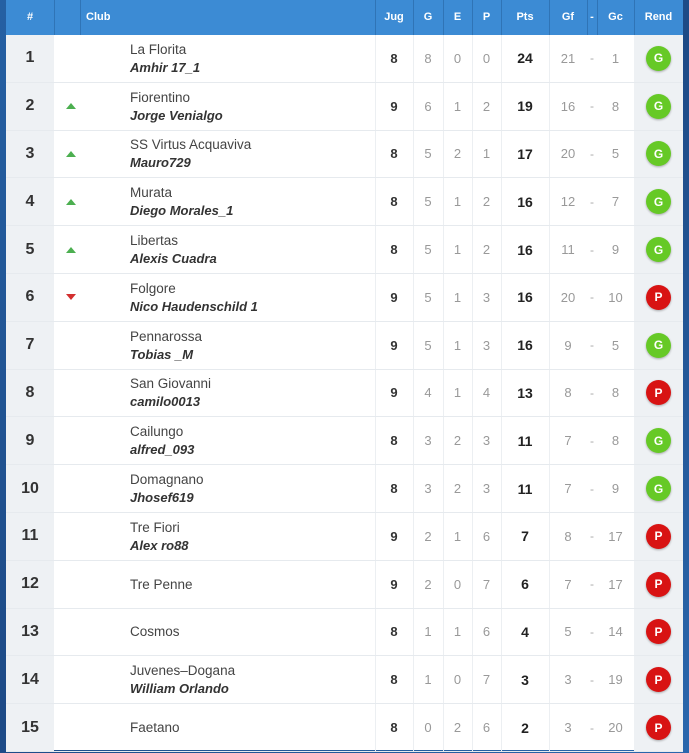 The image size is (689, 753). Describe the element at coordinates (153, 288) in the screenshot. I see `club-name: Folgore` at that location.